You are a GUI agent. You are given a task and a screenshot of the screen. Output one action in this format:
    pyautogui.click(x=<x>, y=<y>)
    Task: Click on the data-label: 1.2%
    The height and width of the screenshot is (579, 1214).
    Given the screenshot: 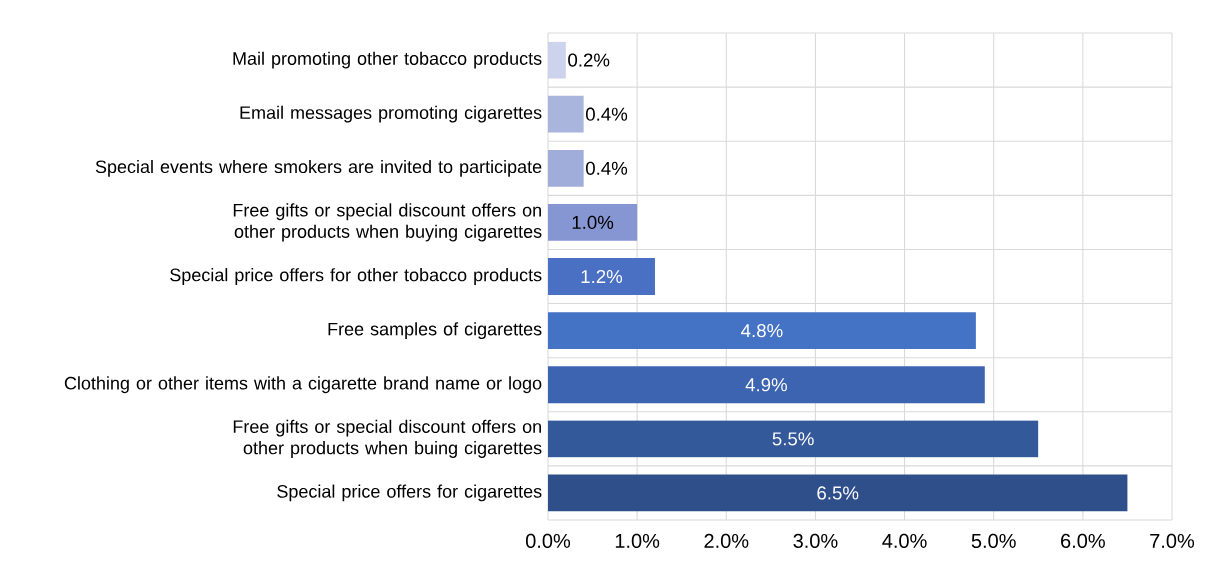 What is the action you would take?
    pyautogui.click(x=602, y=276)
    